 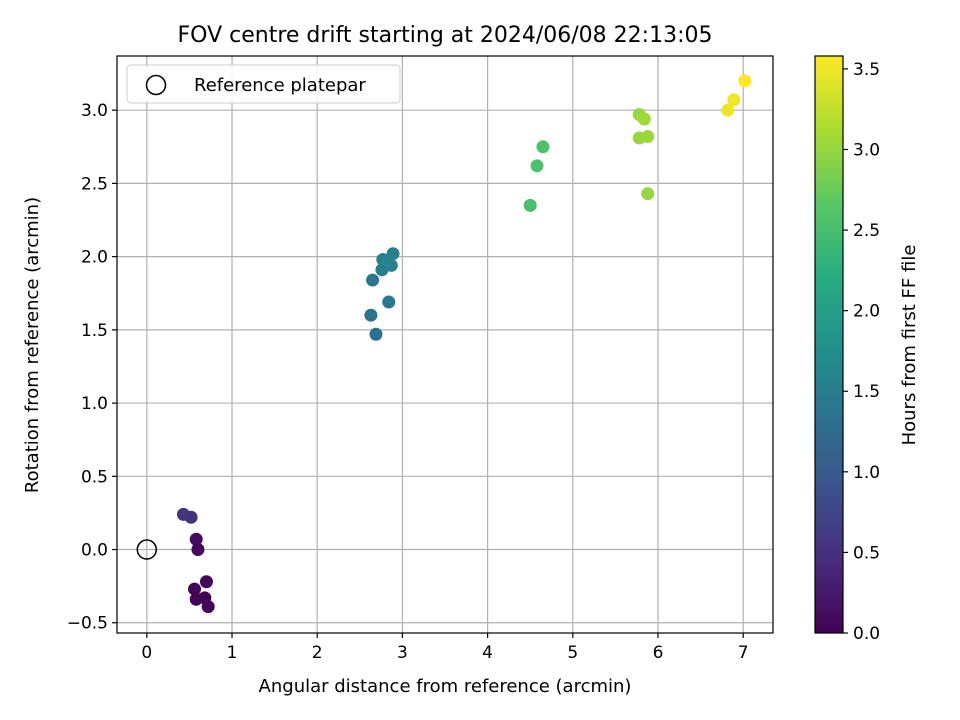 I want to click on colorbar-tick-label: 1.0, so click(x=866, y=473).